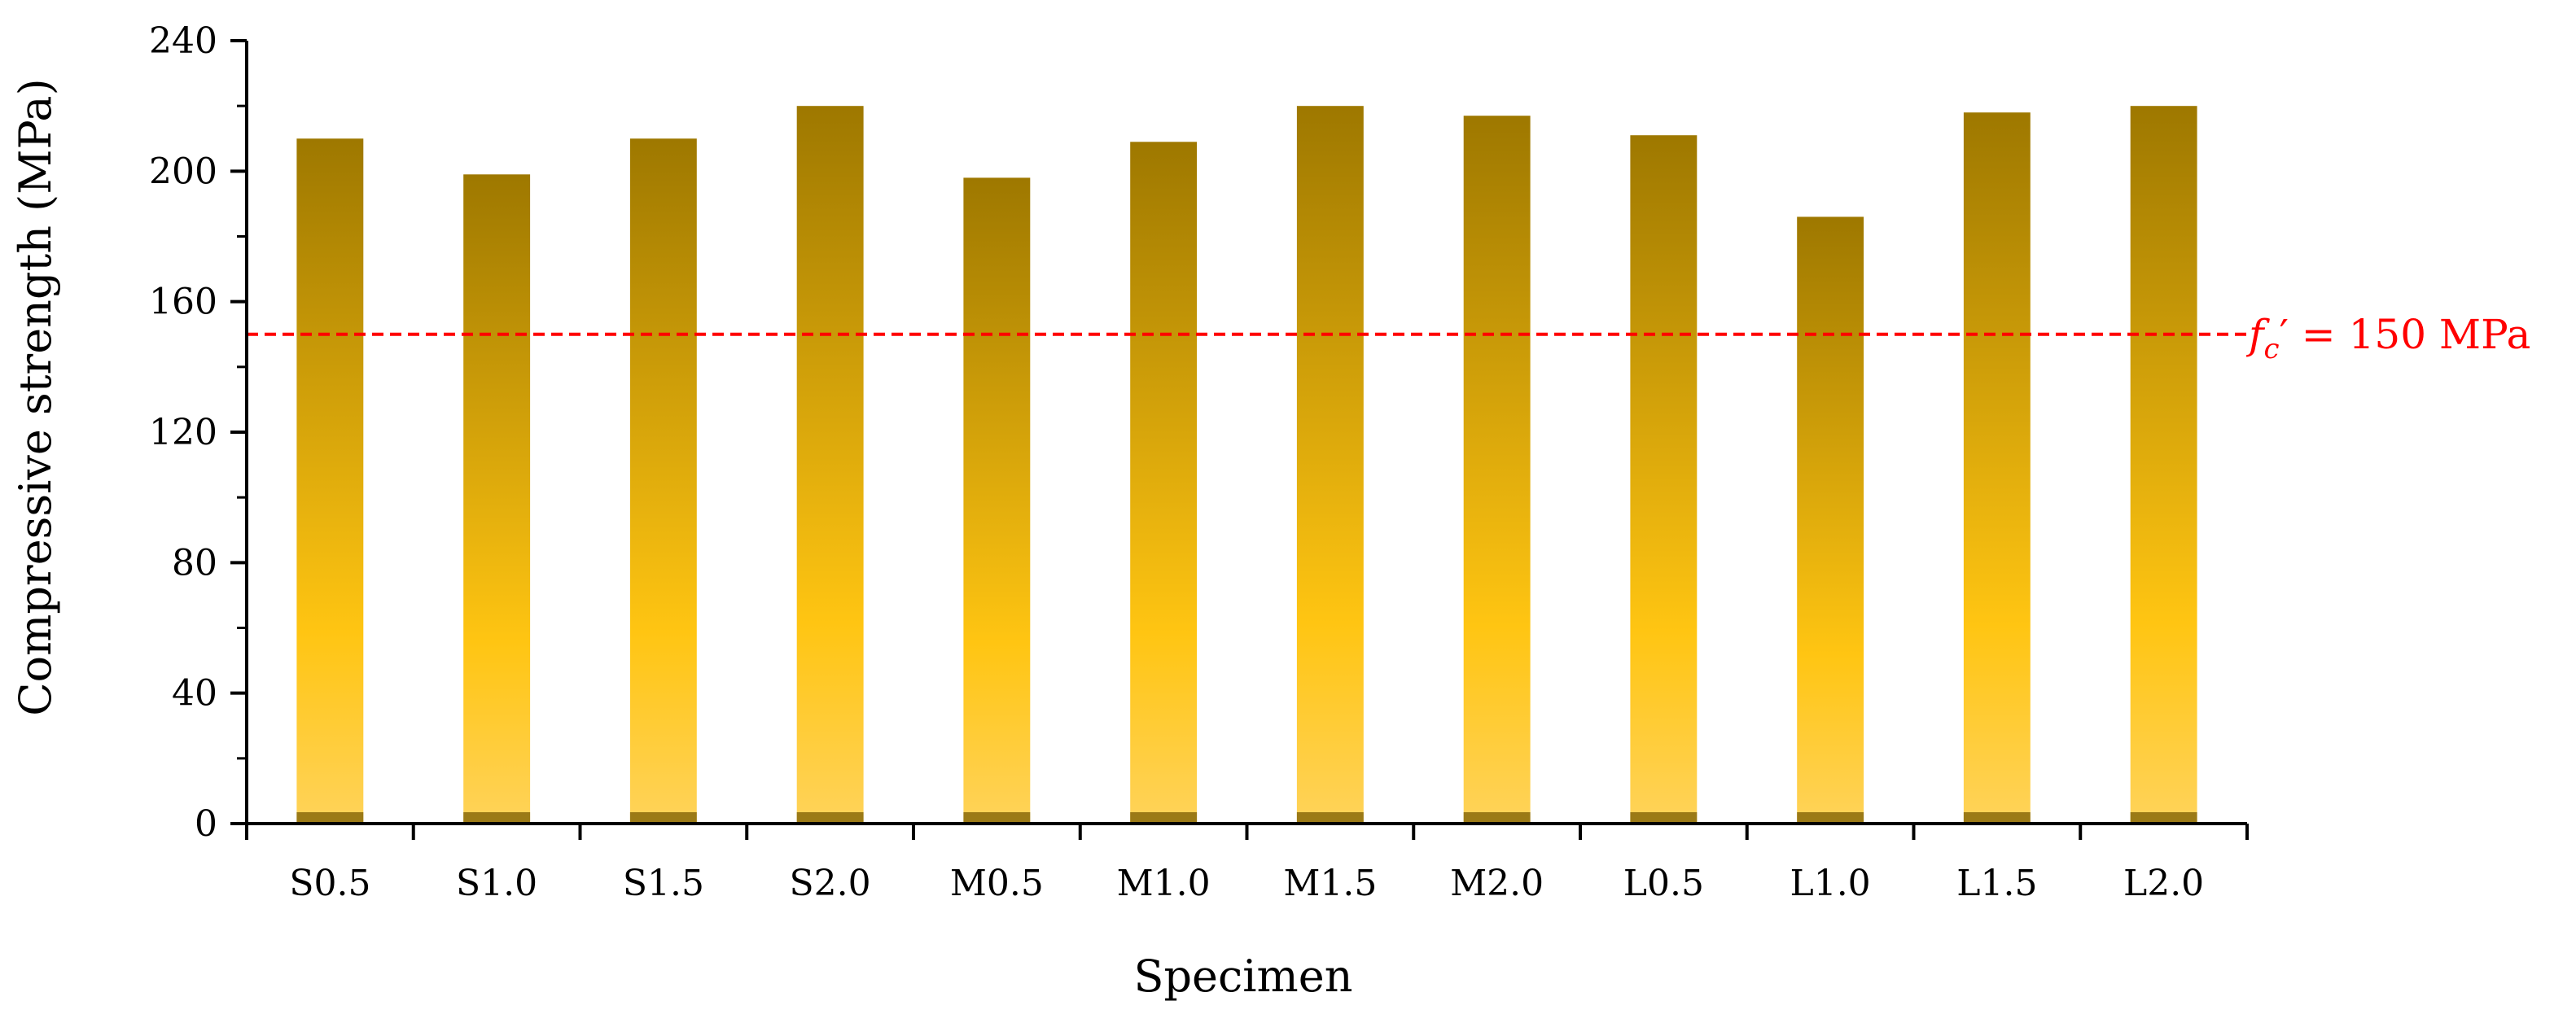 This screenshot has width=2576, height=1023. What do you see at coordinates (1497, 470) in the screenshot?
I see `bar-M2.0` at bounding box center [1497, 470].